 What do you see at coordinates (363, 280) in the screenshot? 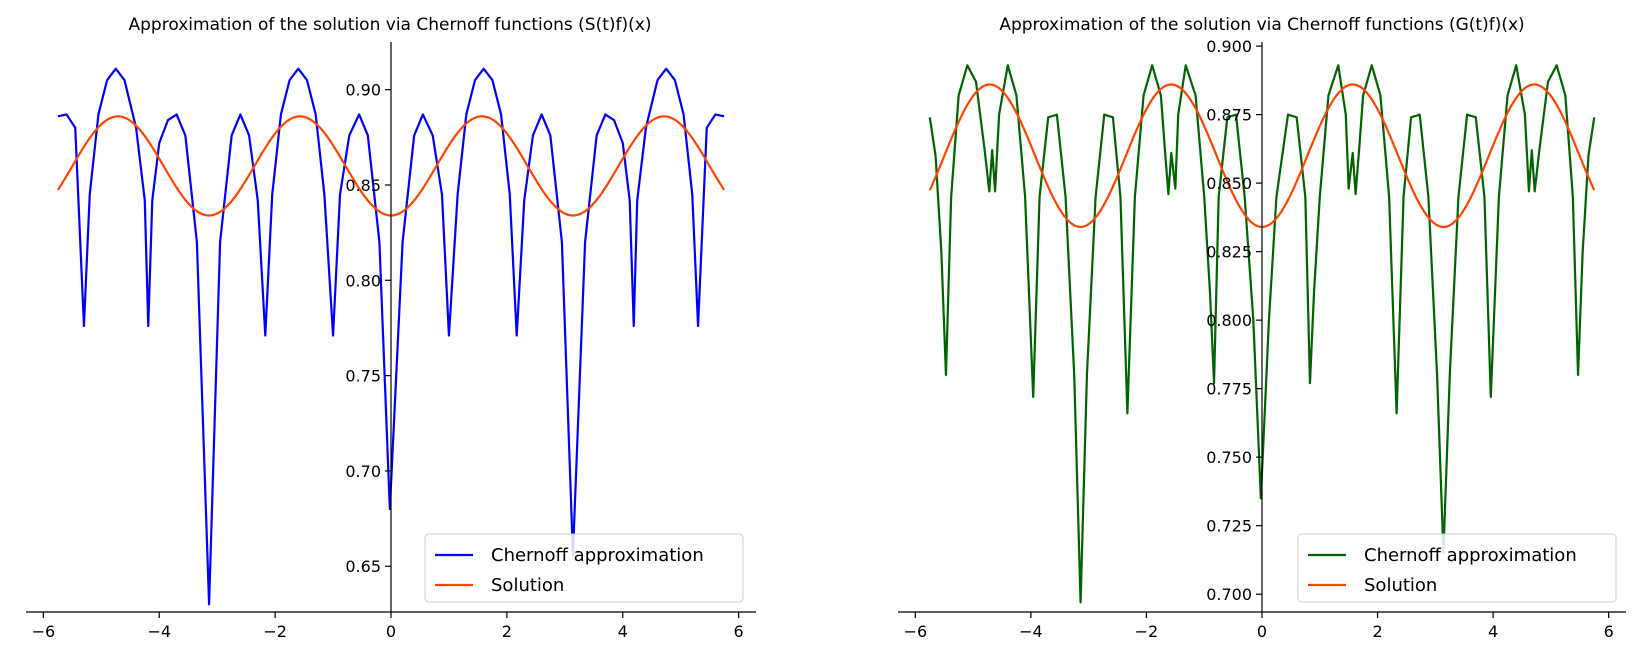
I see `y-tick-label: 0.80` at bounding box center [363, 280].